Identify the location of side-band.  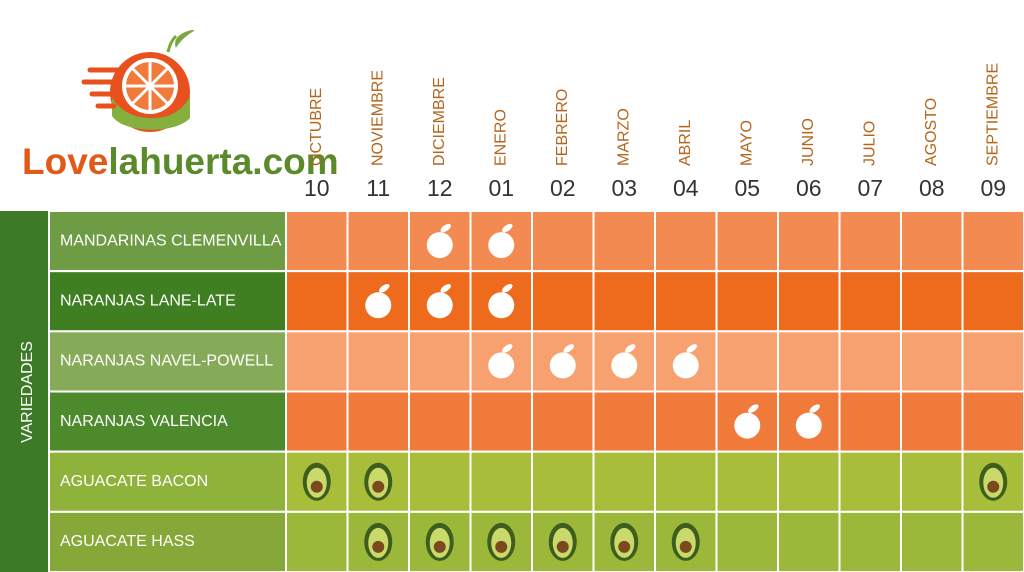
(24, 391).